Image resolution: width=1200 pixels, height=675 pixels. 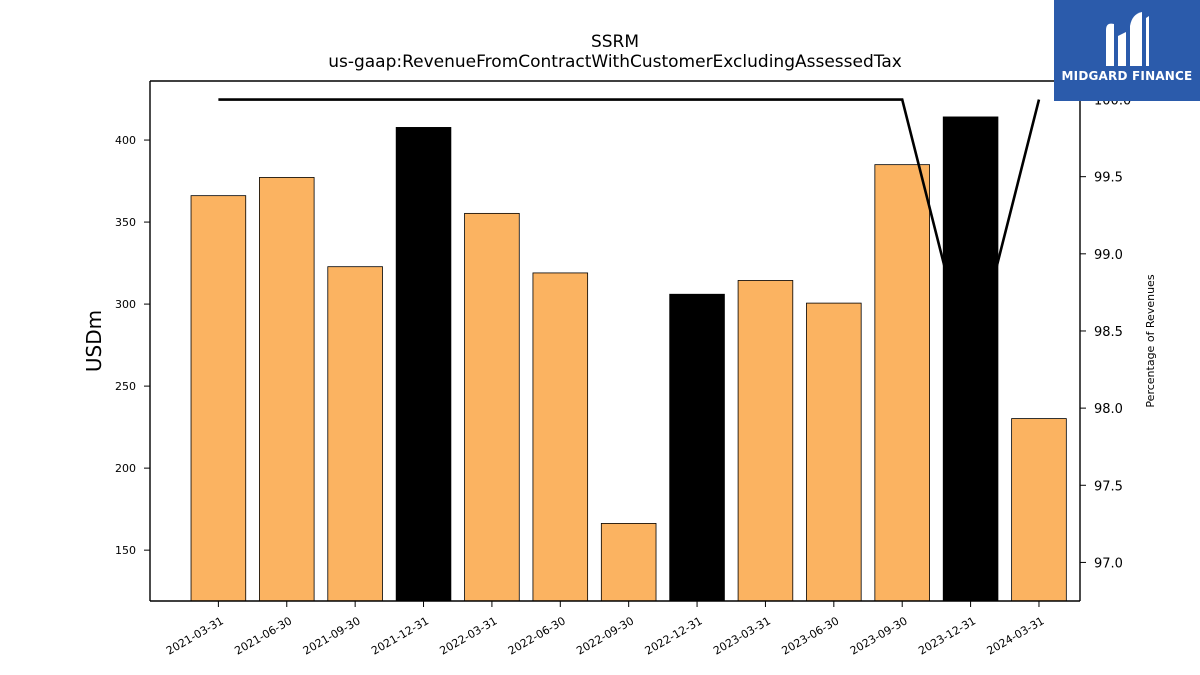 I want to click on x-tick-label: 2022-06-30, so click(x=537, y=635).